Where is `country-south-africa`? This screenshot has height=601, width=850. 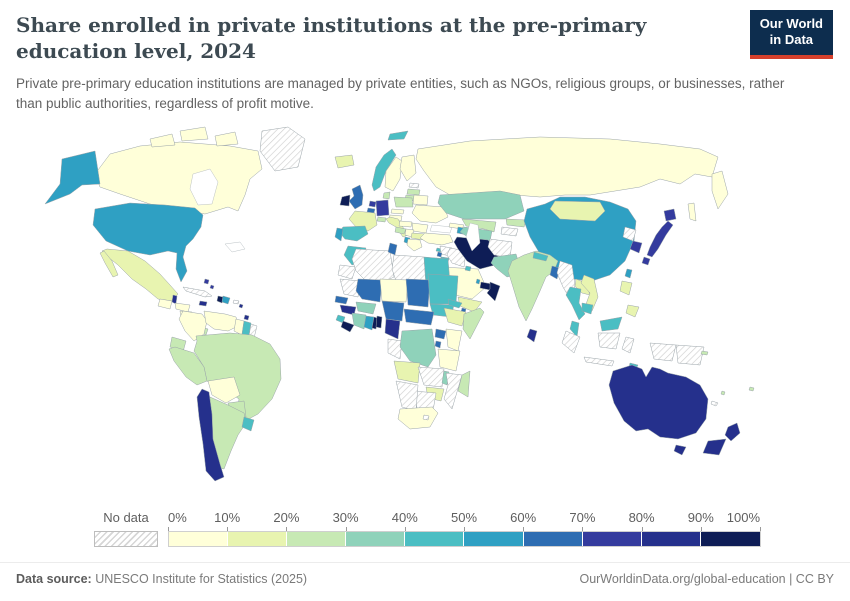
country-south-africa is located at coordinates (418, 418).